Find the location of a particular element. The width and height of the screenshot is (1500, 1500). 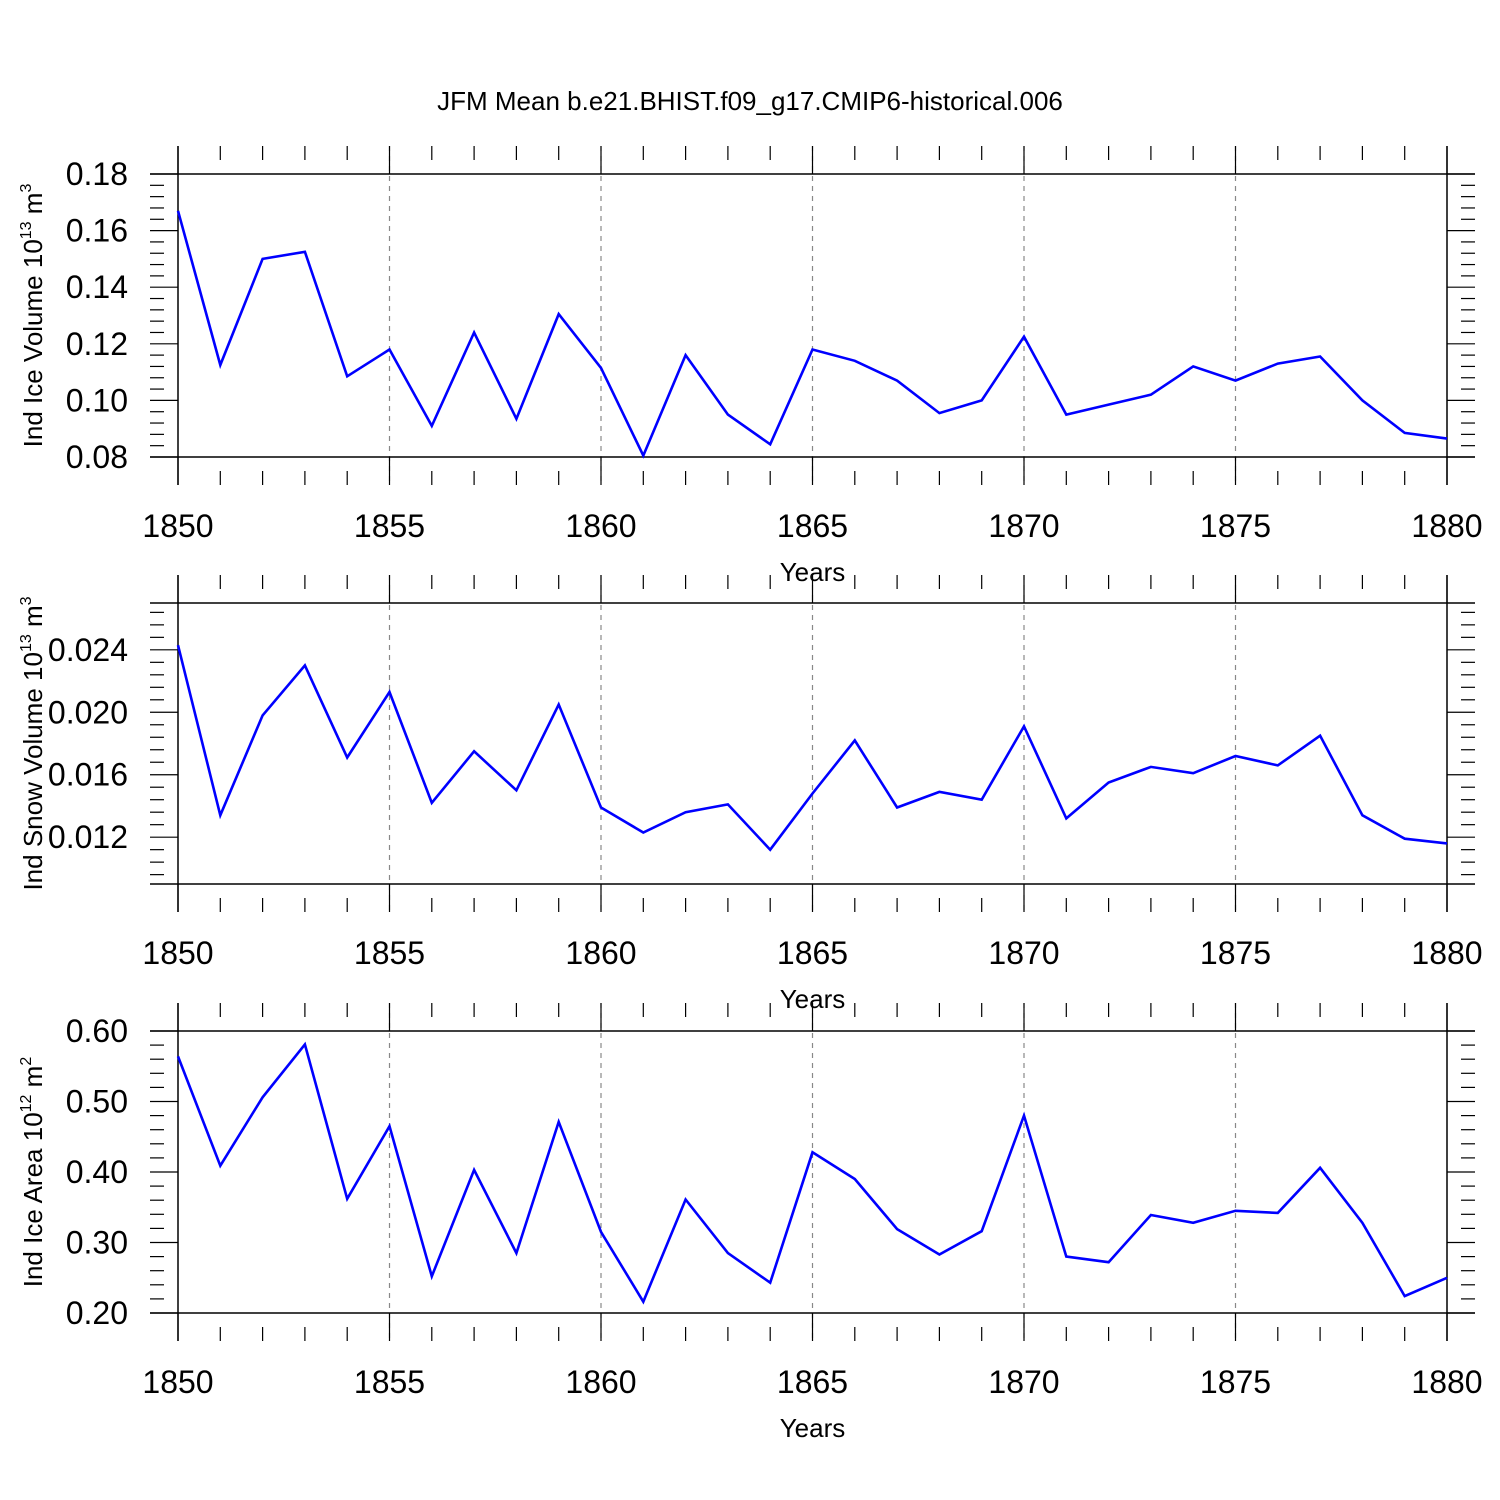

y-tick-label: 0.012 is located at coordinates (88, 837).